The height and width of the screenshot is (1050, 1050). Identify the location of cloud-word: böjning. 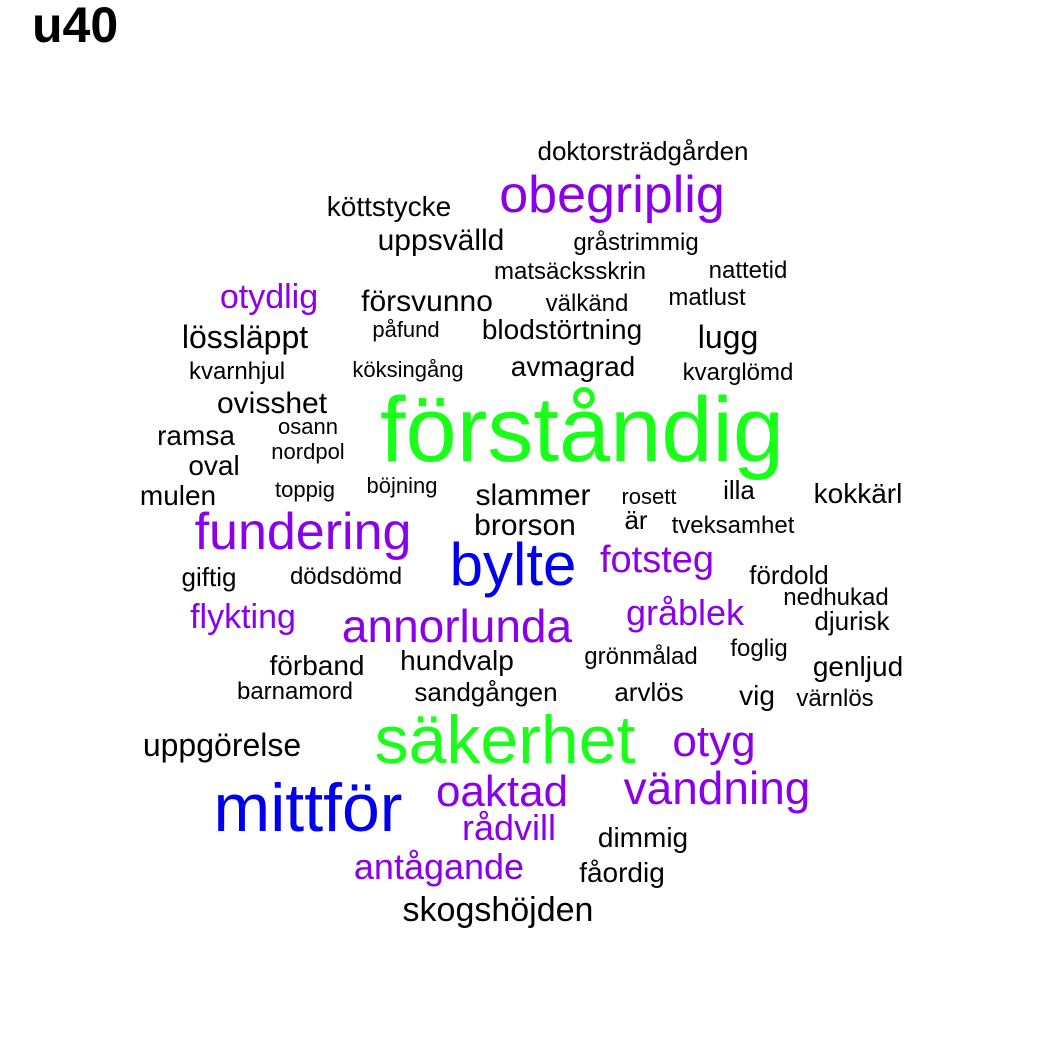
(402, 485).